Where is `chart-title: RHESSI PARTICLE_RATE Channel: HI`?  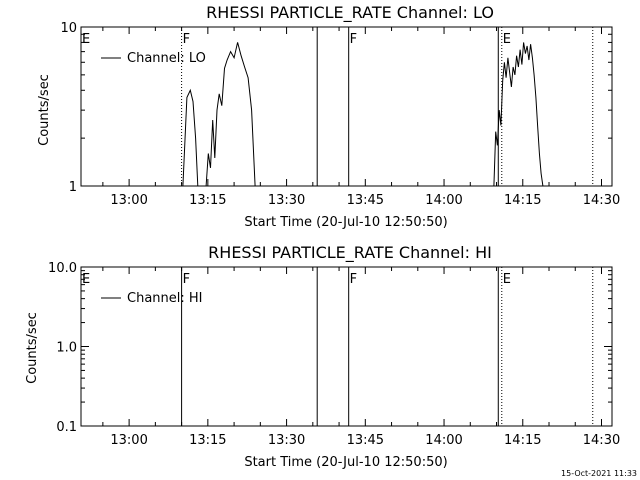 chart-title: RHESSI PARTICLE_RATE Channel: HI is located at coordinates (350, 253).